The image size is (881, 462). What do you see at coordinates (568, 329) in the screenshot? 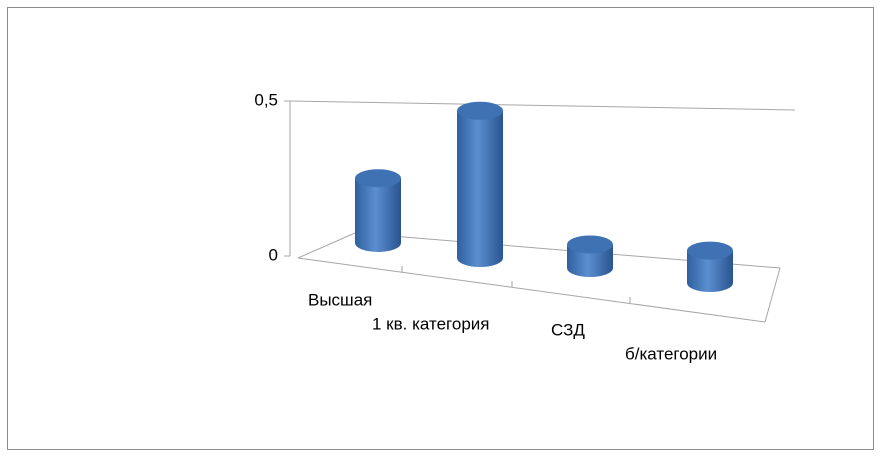
I see `x-tick-label: СЗД` at bounding box center [568, 329].